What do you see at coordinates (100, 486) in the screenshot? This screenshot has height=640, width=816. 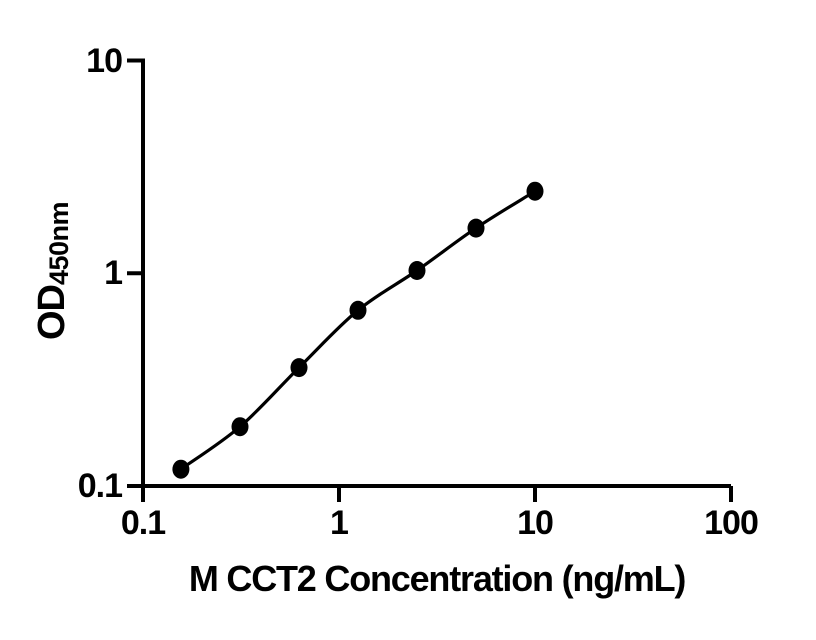 I see `y-tick-label: 0.1` at bounding box center [100, 486].